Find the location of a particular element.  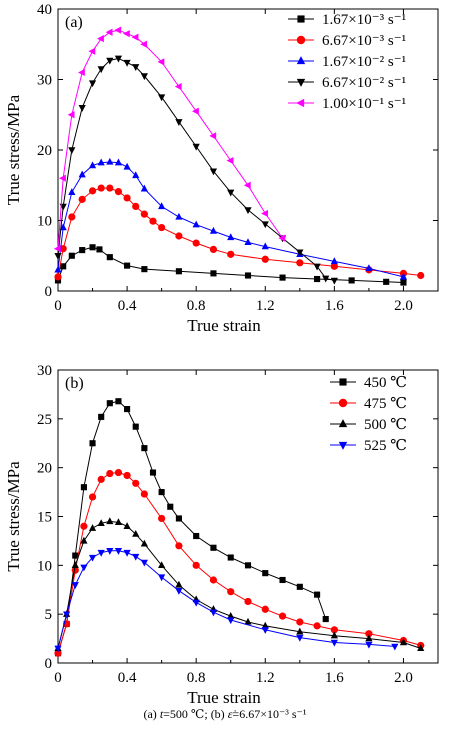

caption-a-var: t is located at coordinates (161, 714).